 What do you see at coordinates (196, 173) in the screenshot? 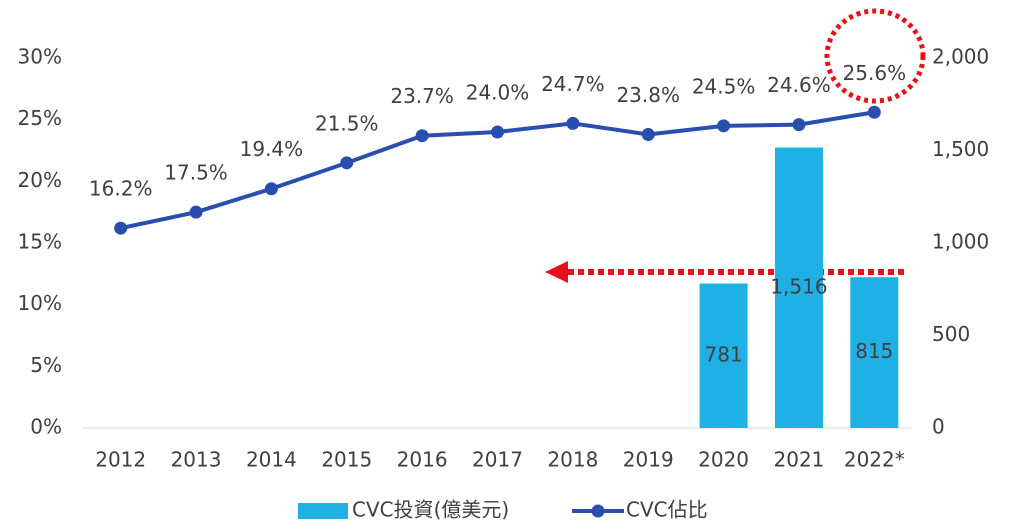
I see `line-value-label: 17.5%` at bounding box center [196, 173].